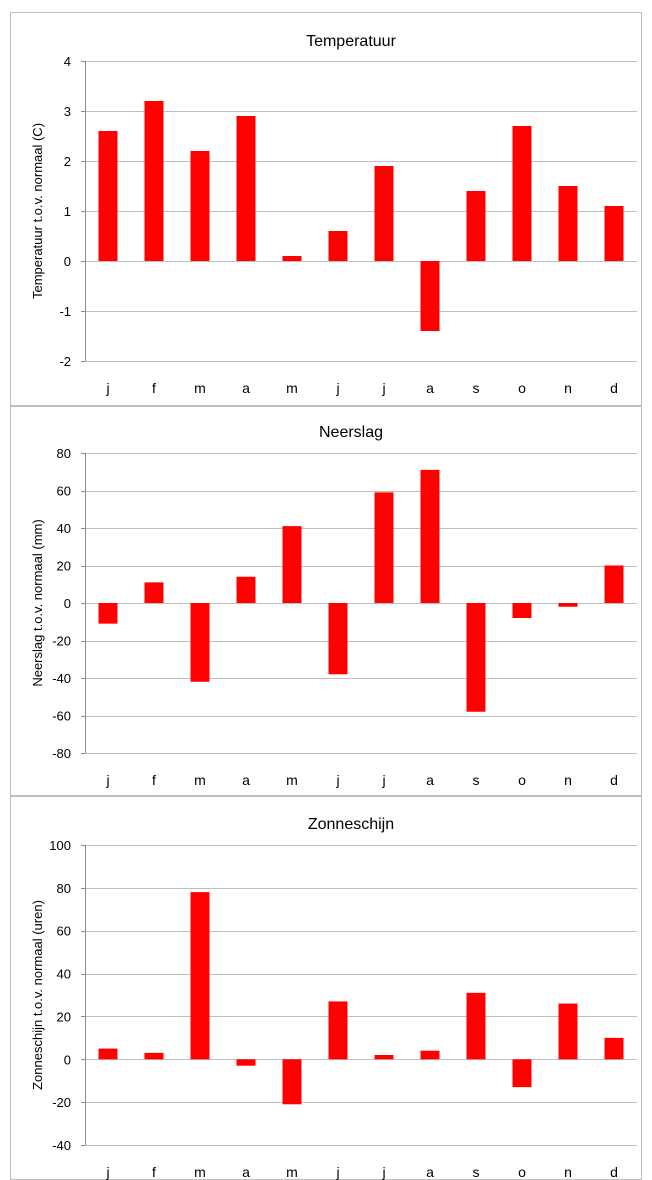 The height and width of the screenshot is (1180, 652). I want to click on y-axis-label: Temperatuur t.o.v. normaal (C), so click(37, 211).